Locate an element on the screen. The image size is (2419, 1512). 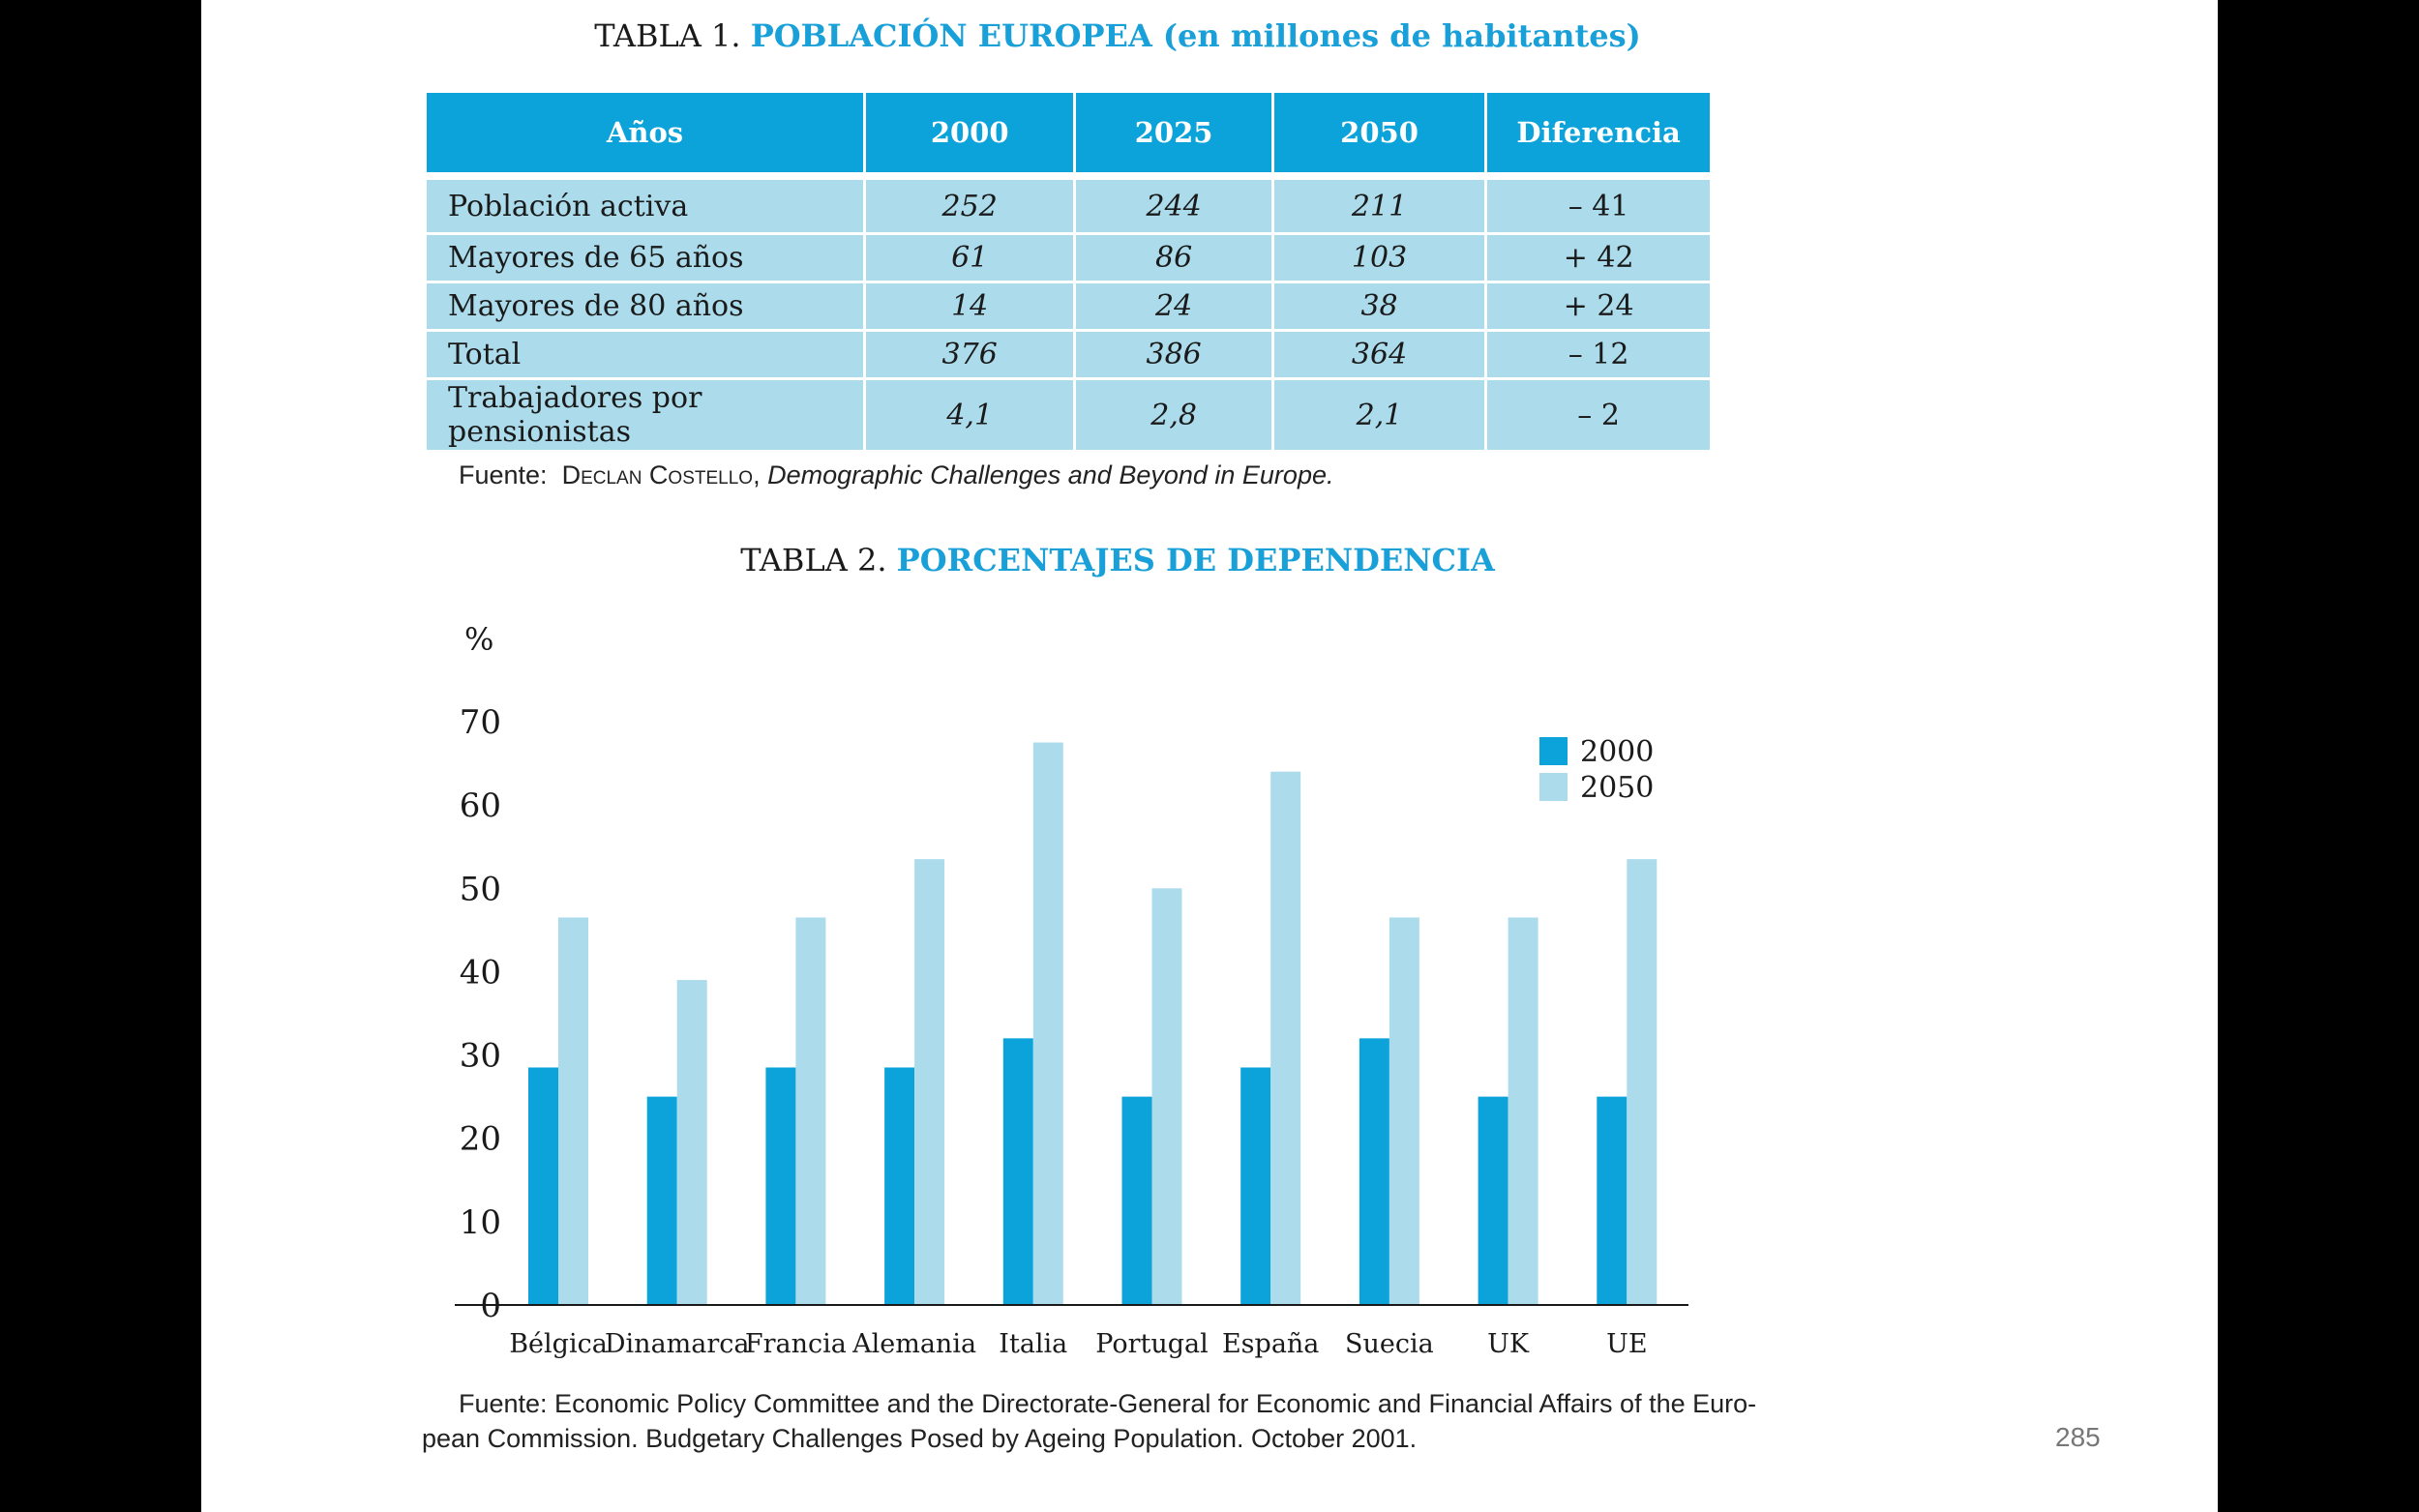
table-header-row: Años 2000 2025 2050 Diferencia is located at coordinates (1069, 133).